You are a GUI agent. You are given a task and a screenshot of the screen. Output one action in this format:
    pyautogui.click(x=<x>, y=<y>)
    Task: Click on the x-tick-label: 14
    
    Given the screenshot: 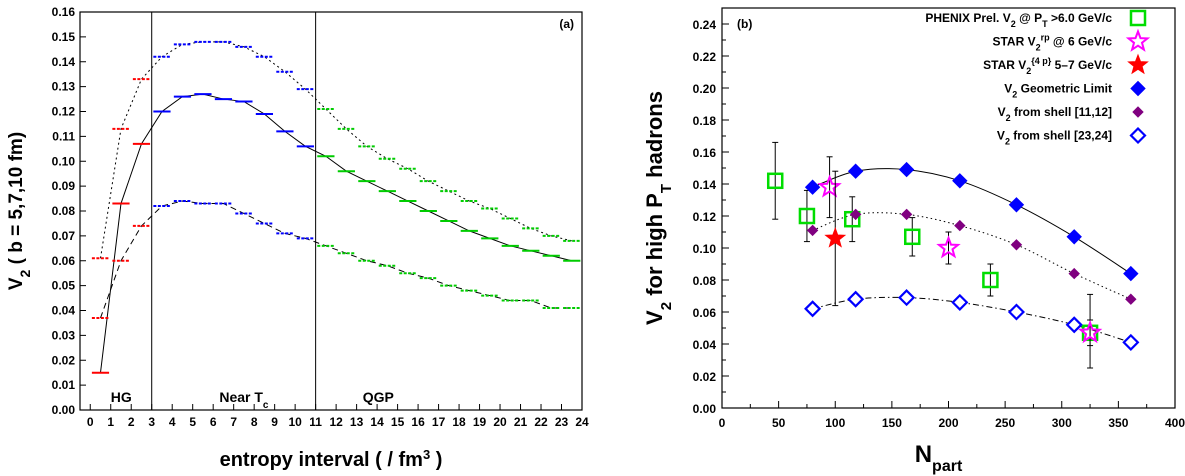 What is the action you would take?
    pyautogui.click(x=377, y=422)
    